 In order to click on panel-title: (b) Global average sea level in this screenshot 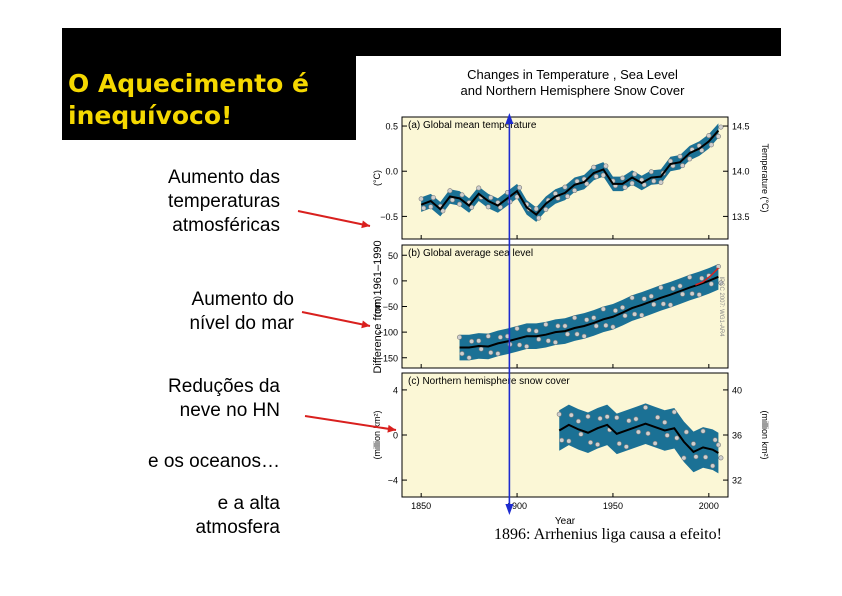, I will do `click(470, 253)`.